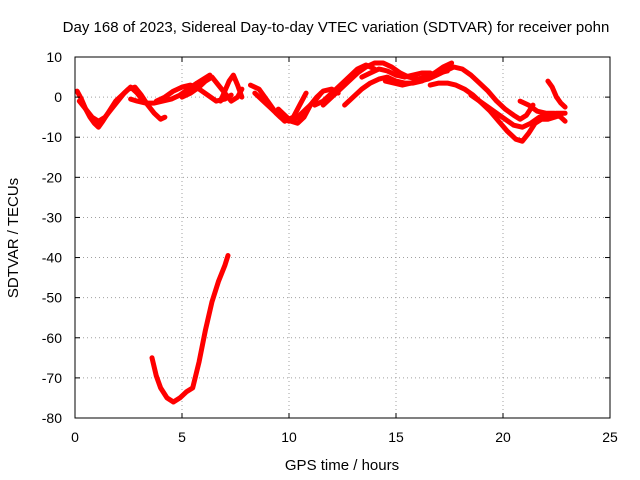 This screenshot has width=640, height=480. Describe the element at coordinates (52, 177) in the screenshot. I see `y-tick-label: -20` at that location.